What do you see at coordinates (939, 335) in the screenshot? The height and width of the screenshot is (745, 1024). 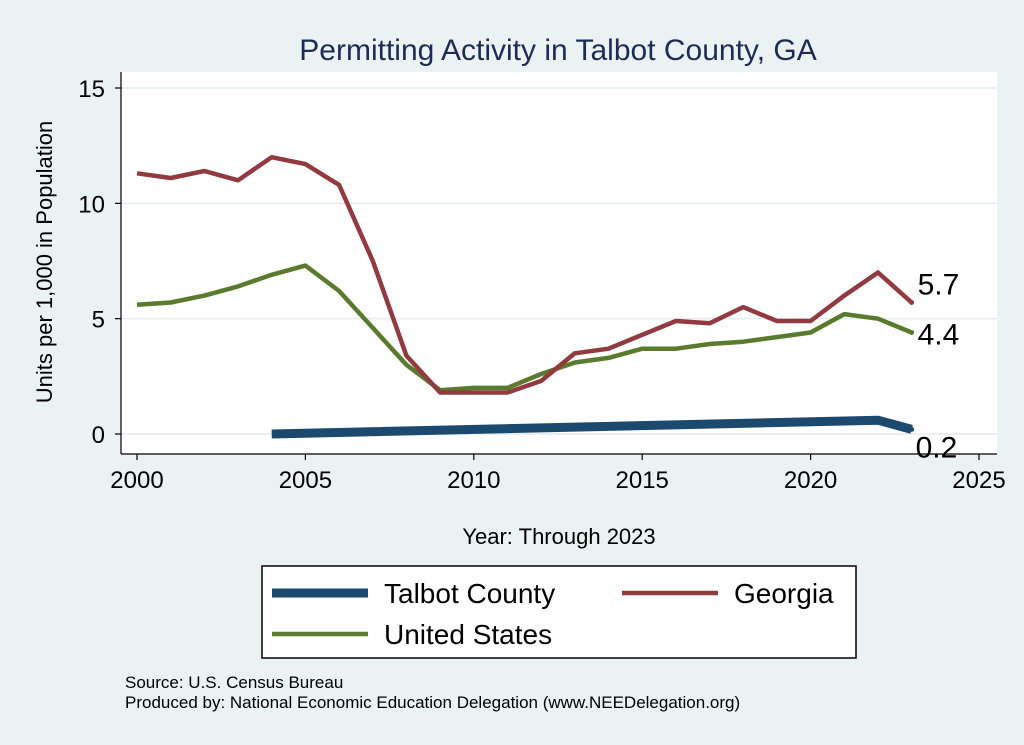 I see `end-label-united-states: 4.4` at bounding box center [939, 335].